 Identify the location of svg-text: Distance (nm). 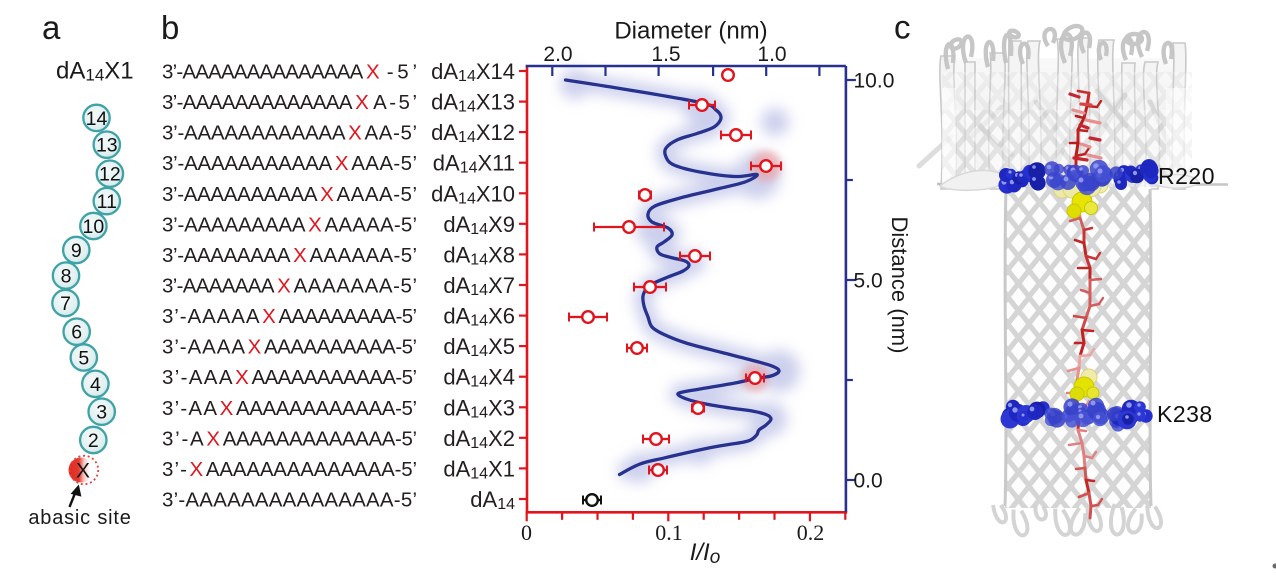
(899, 285).